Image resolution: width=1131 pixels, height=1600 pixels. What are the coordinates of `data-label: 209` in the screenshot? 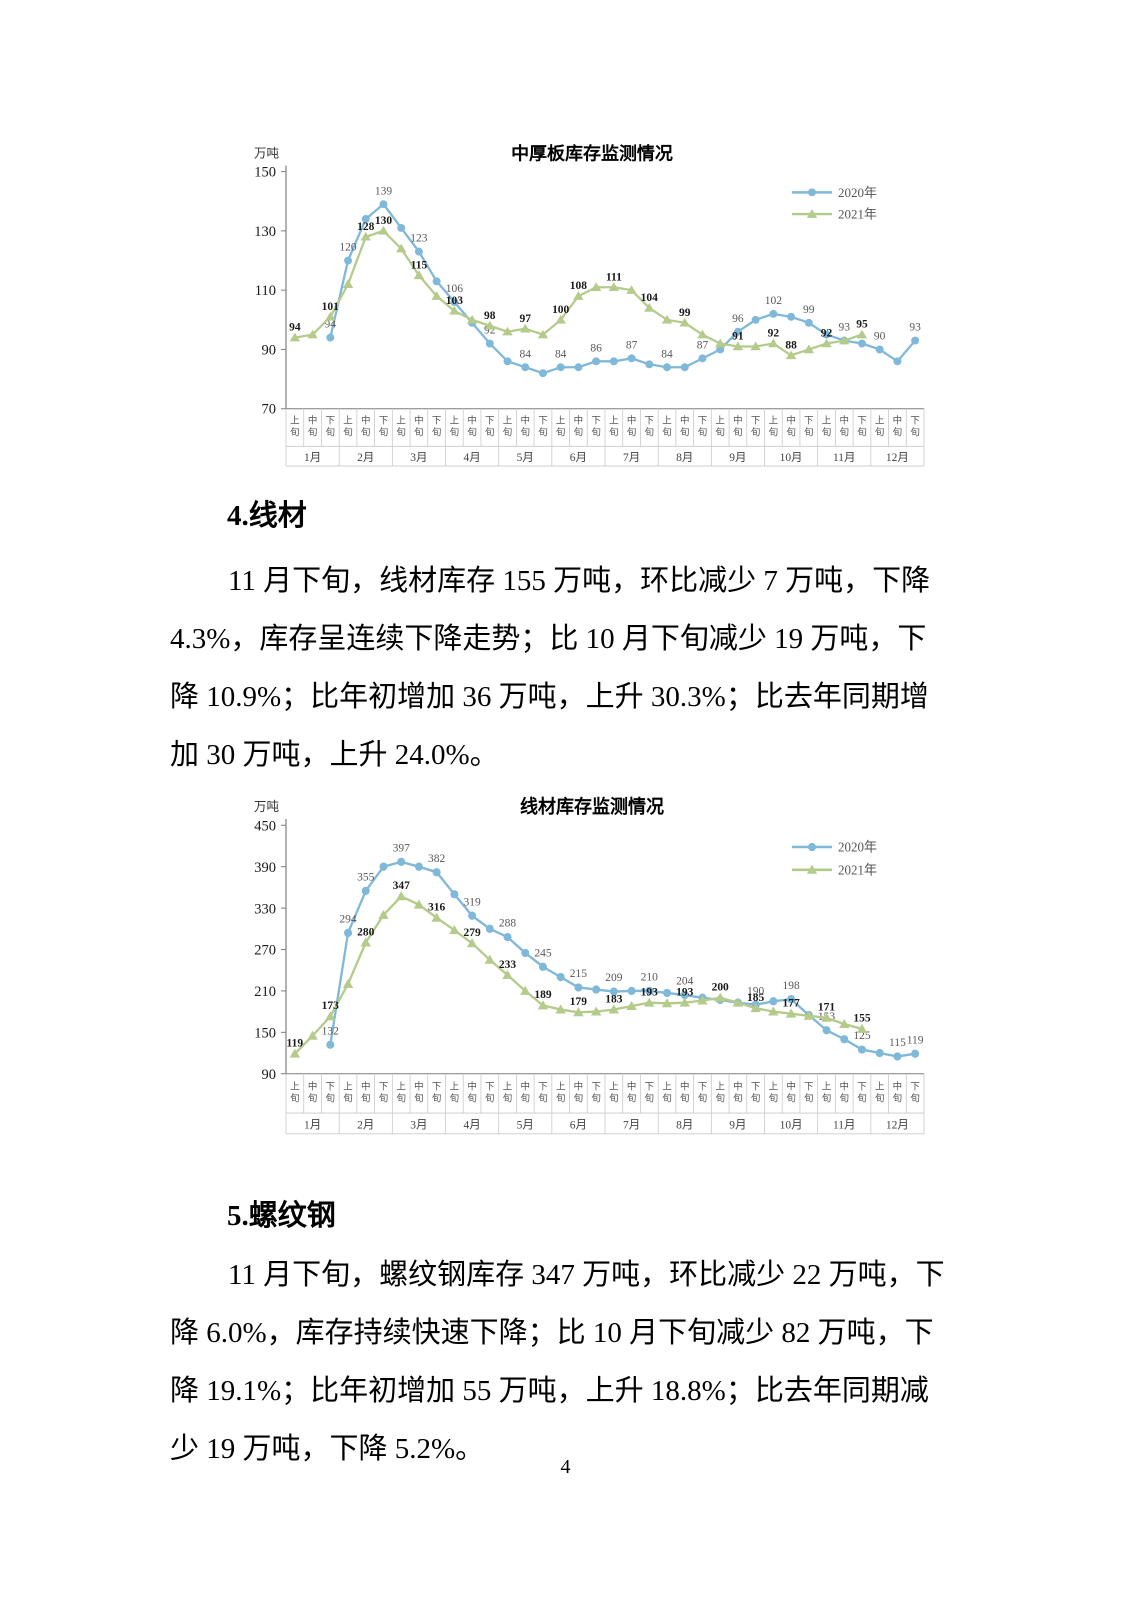 It's located at (613, 977).